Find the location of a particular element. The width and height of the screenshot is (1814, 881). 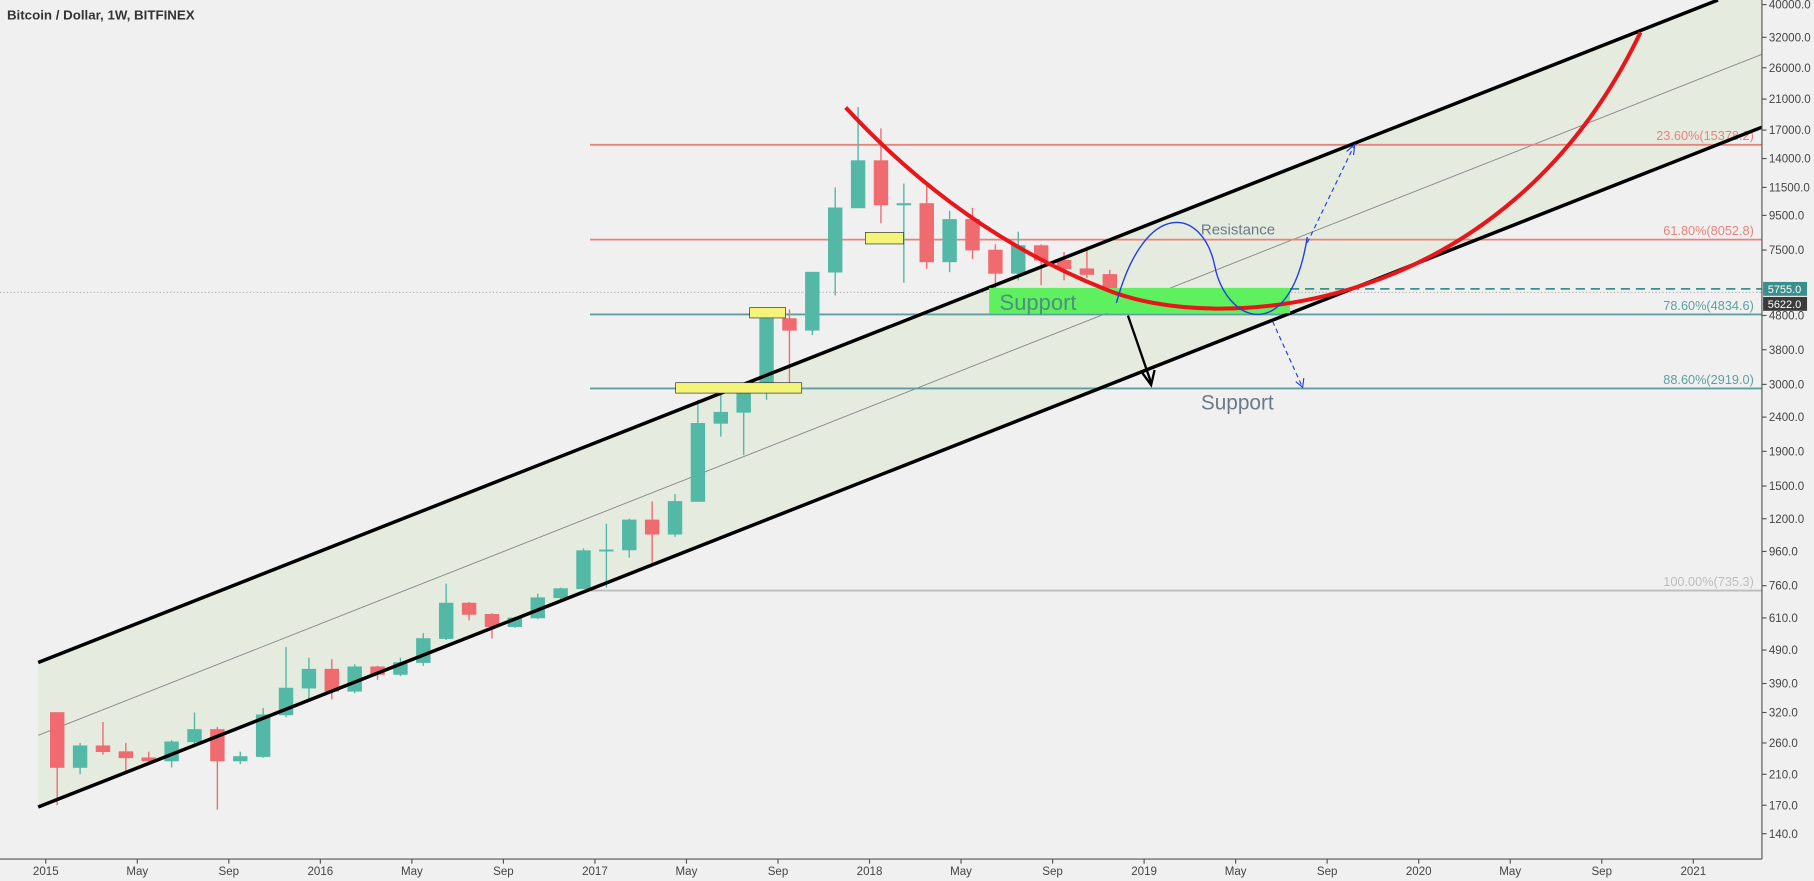

price-label: 5755.0 is located at coordinates (1785, 290).